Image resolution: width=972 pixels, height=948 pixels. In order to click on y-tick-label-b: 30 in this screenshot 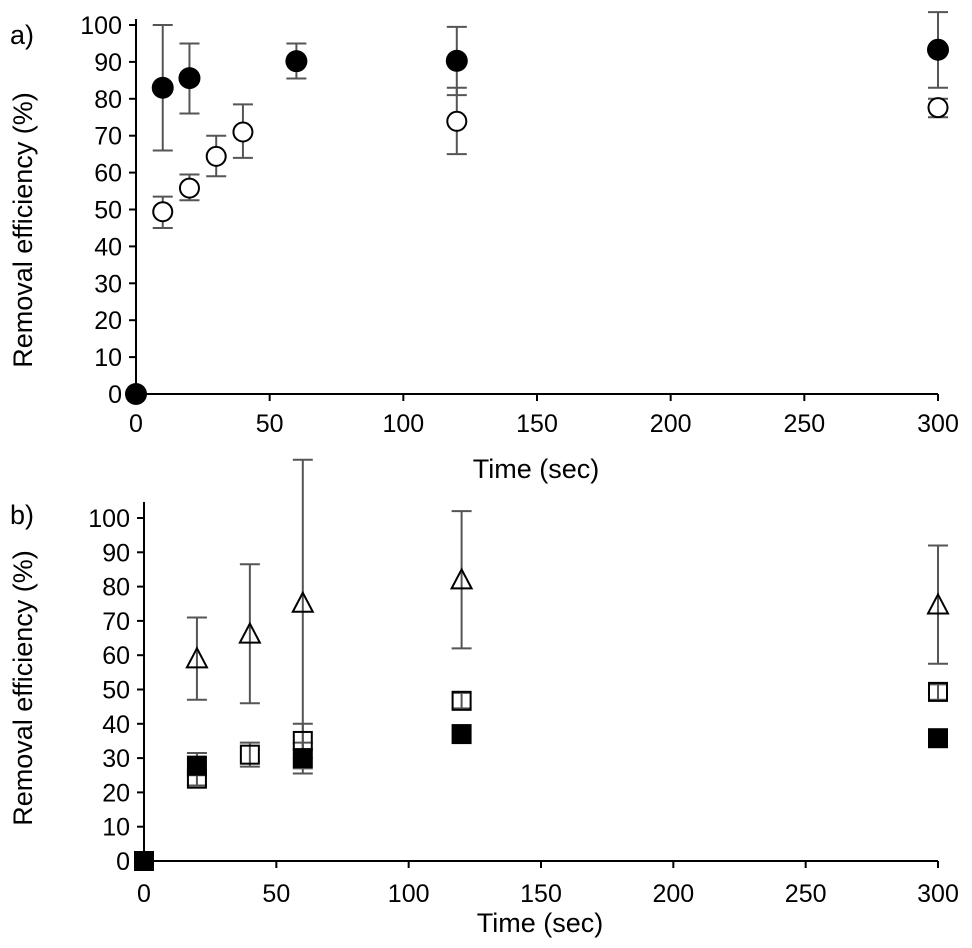, I will do `click(116, 759)`.